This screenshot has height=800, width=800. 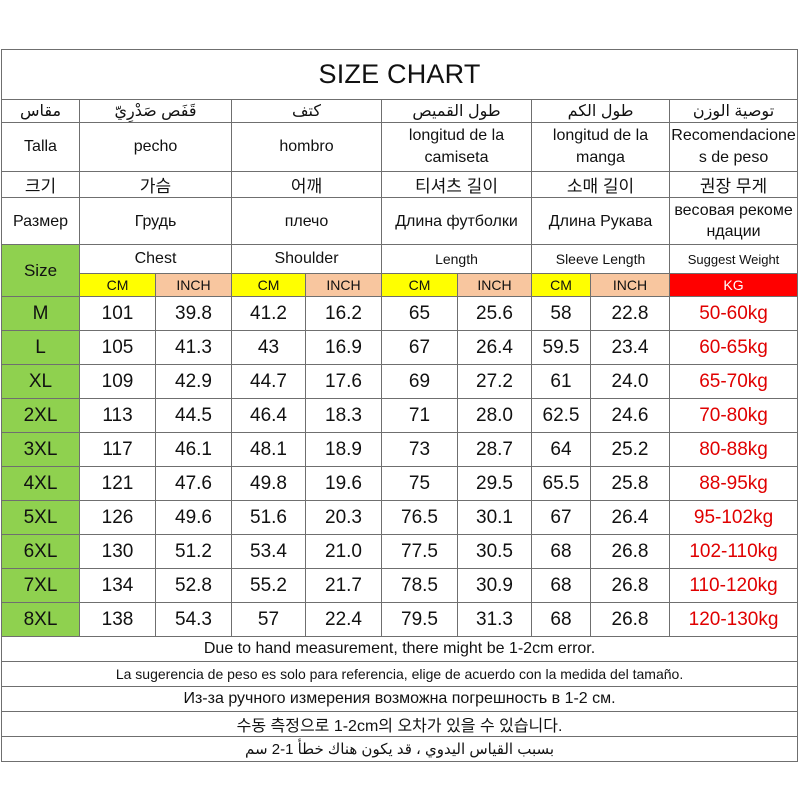 What do you see at coordinates (343, 285) in the screenshot?
I see `unit-shoulder-inch: INCH` at bounding box center [343, 285].